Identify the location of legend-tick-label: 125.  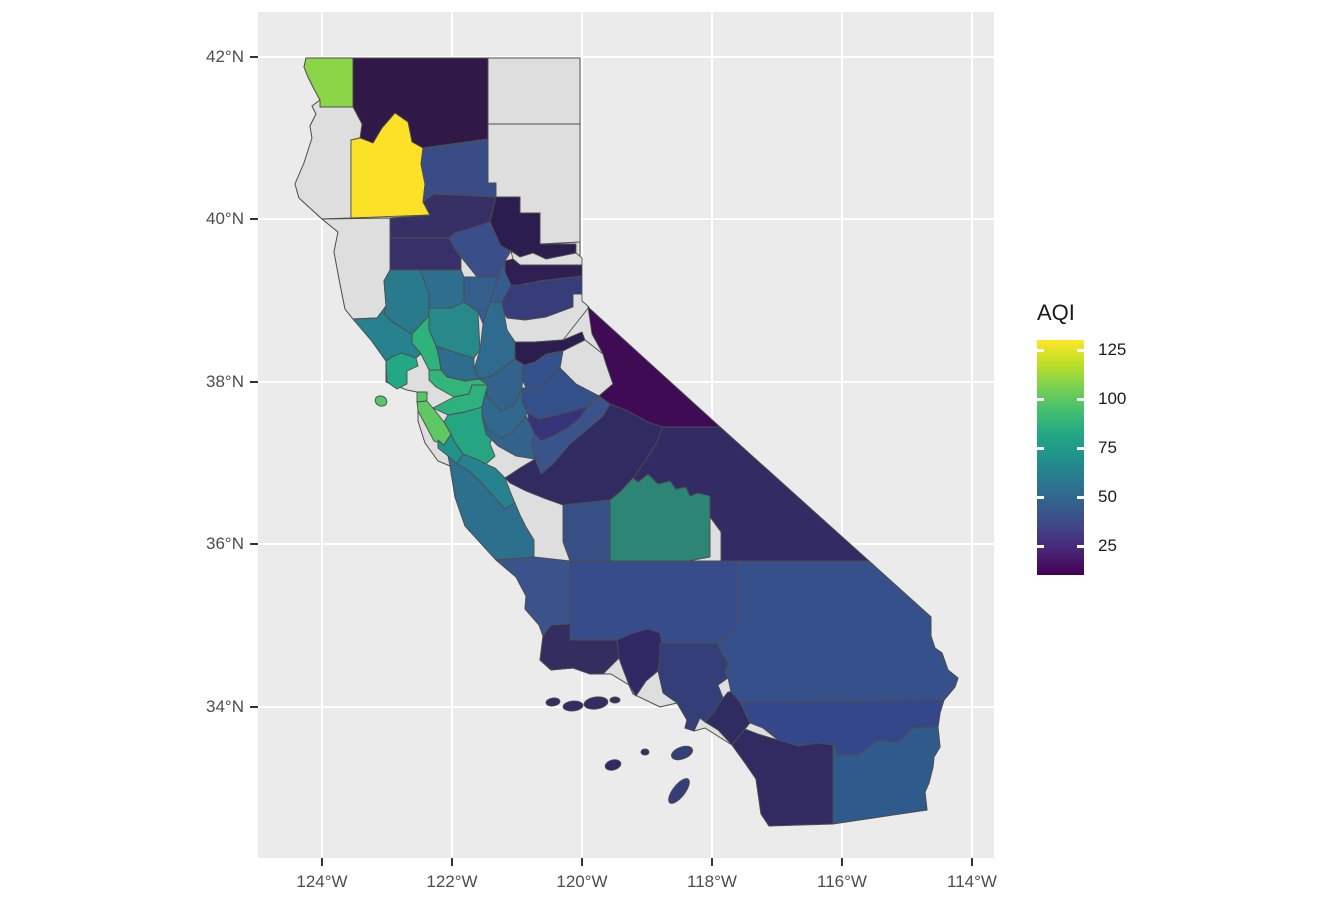
(1112, 349).